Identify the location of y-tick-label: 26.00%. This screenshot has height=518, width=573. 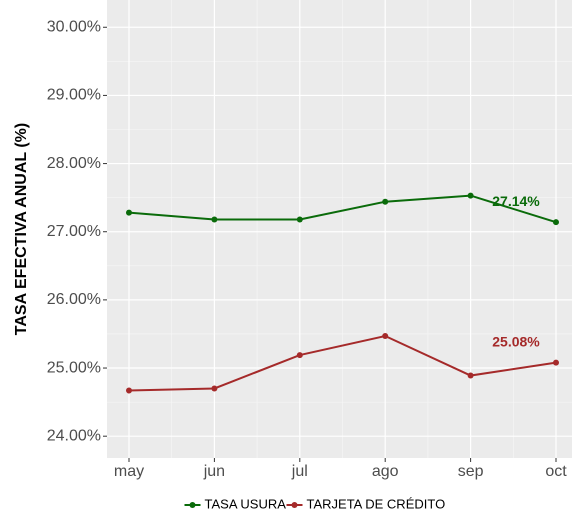
(74, 299).